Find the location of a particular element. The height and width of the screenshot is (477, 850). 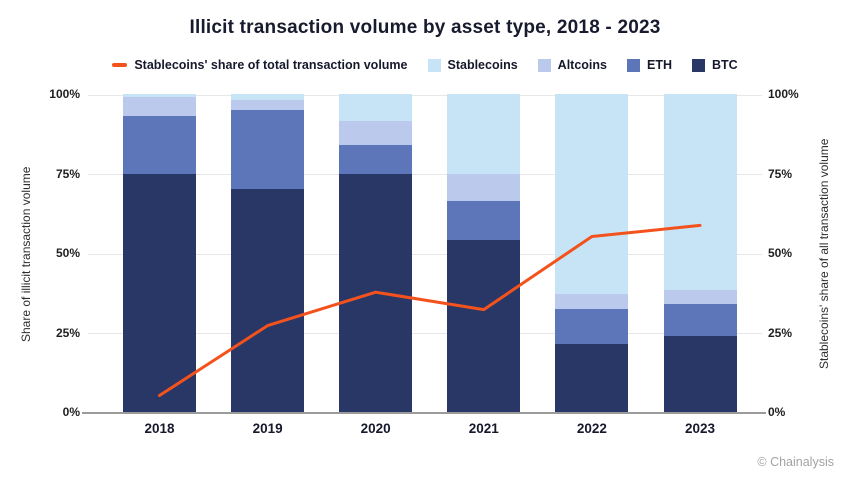

x-label-2019: 2019 is located at coordinates (267, 428).